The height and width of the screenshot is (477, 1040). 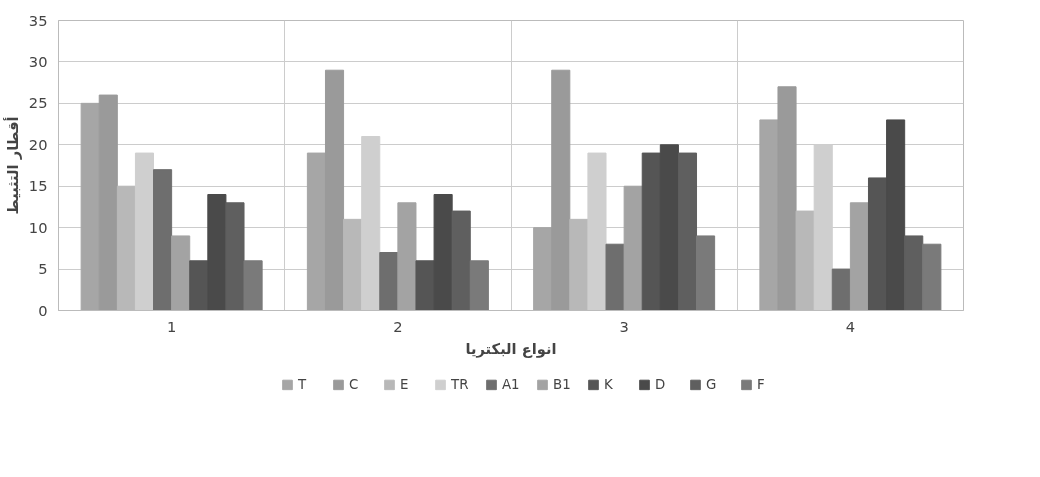 What do you see at coordinates (43, 269) in the screenshot?
I see `y-tick-label: 5` at bounding box center [43, 269].